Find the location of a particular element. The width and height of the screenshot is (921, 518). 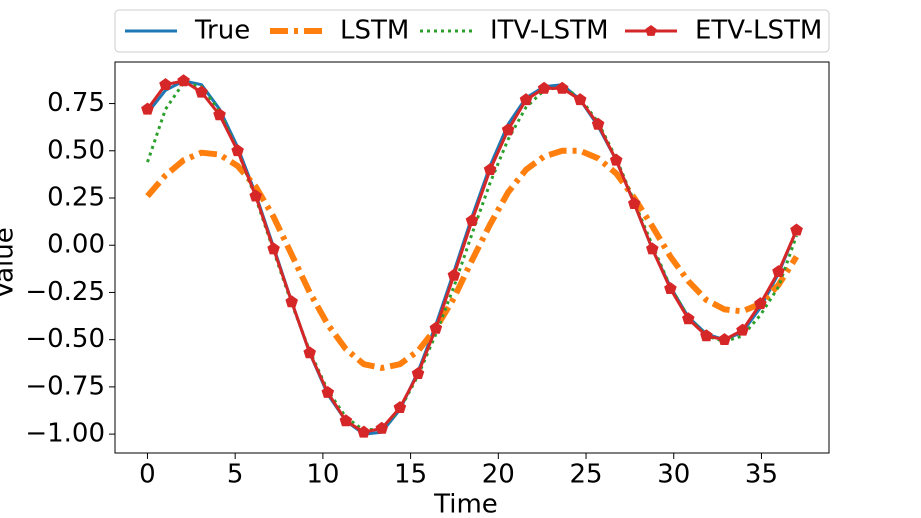

x-tick-label: 30 is located at coordinates (673, 475).